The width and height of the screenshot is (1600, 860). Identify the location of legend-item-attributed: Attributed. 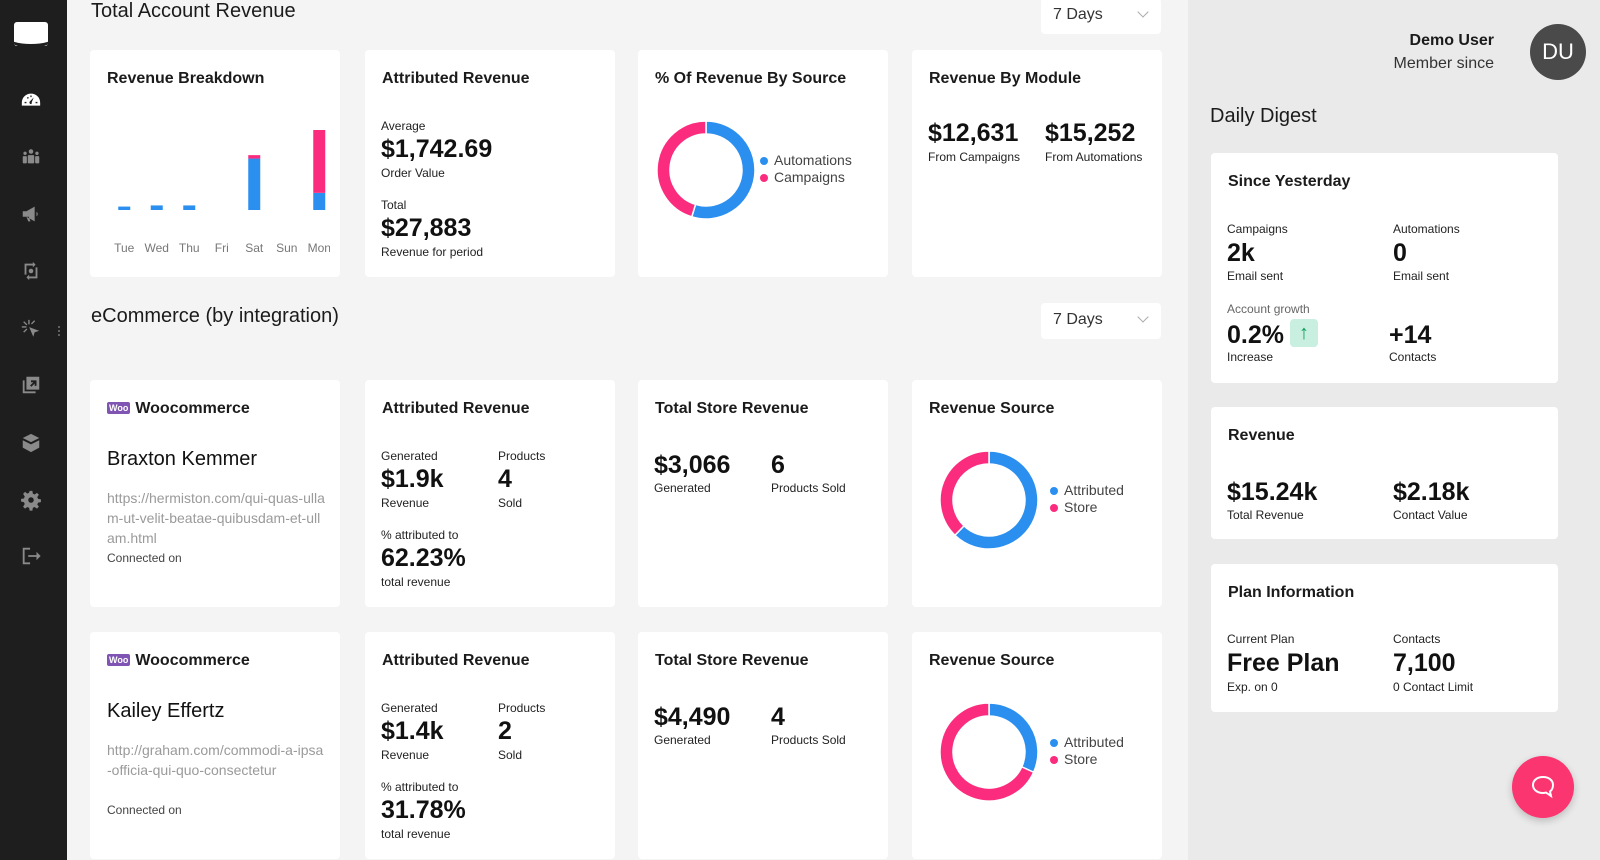
(1087, 490).